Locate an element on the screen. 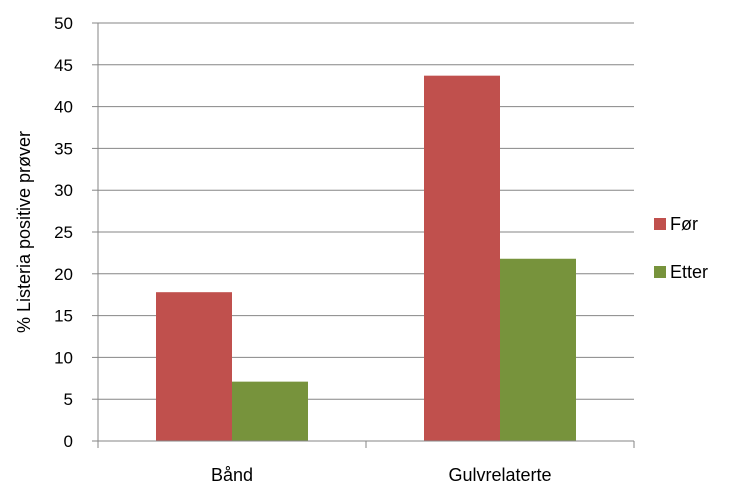  y-tick-labels: 0 5 10 15 20 25 30 35 40 45 50 is located at coordinates (63, 232).